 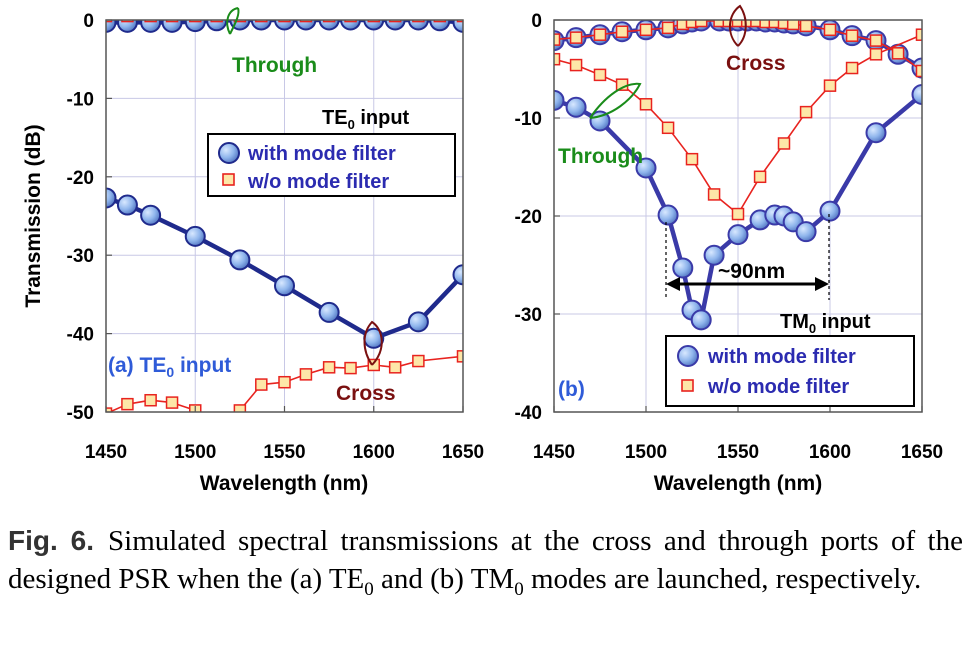 I want to click on span-arrow-right-head, so click(x=822, y=284).